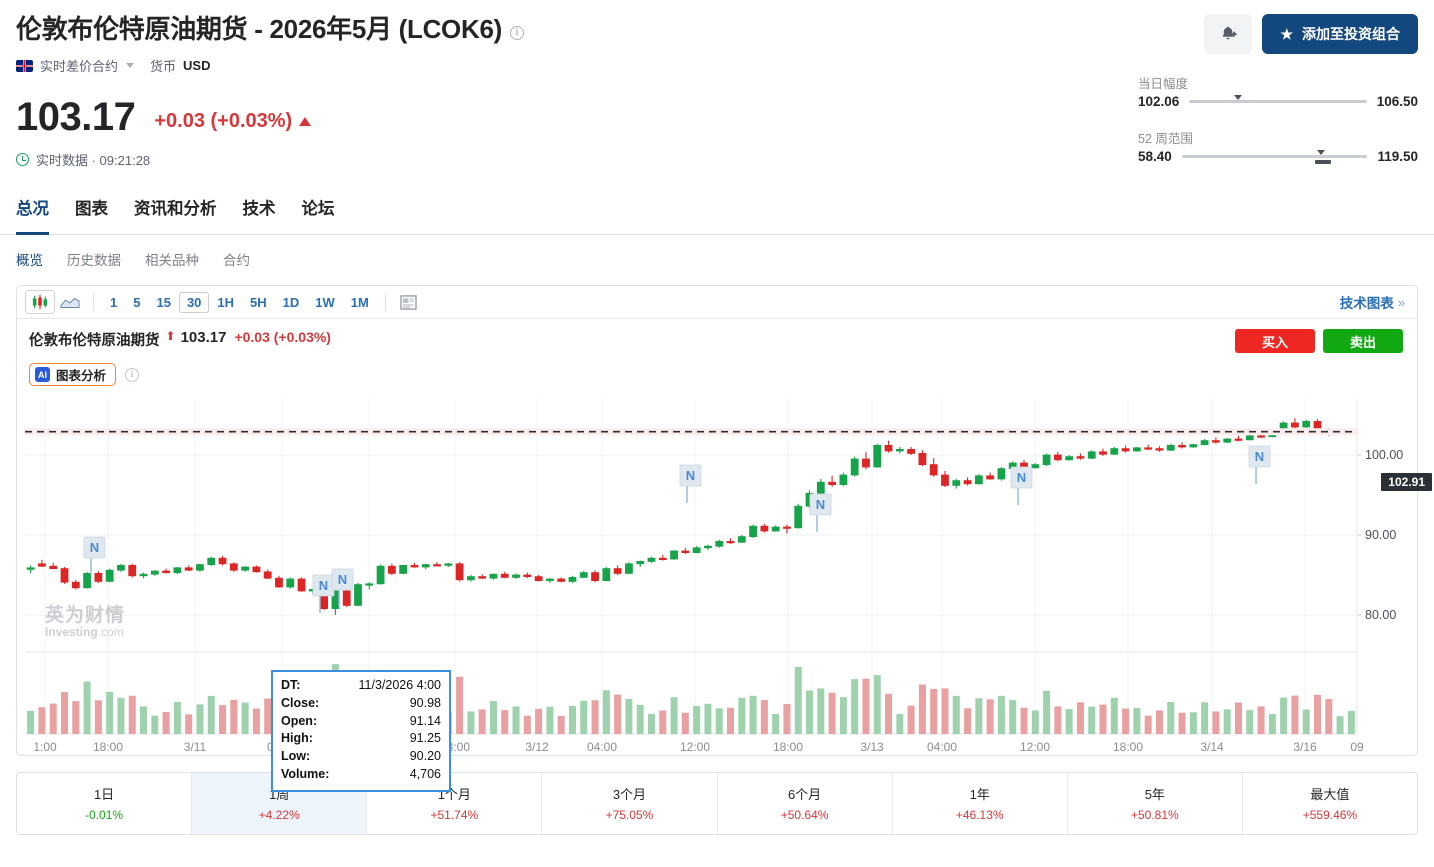 The width and height of the screenshot is (1434, 867). I want to click on create-alert-button, so click(1228, 34).